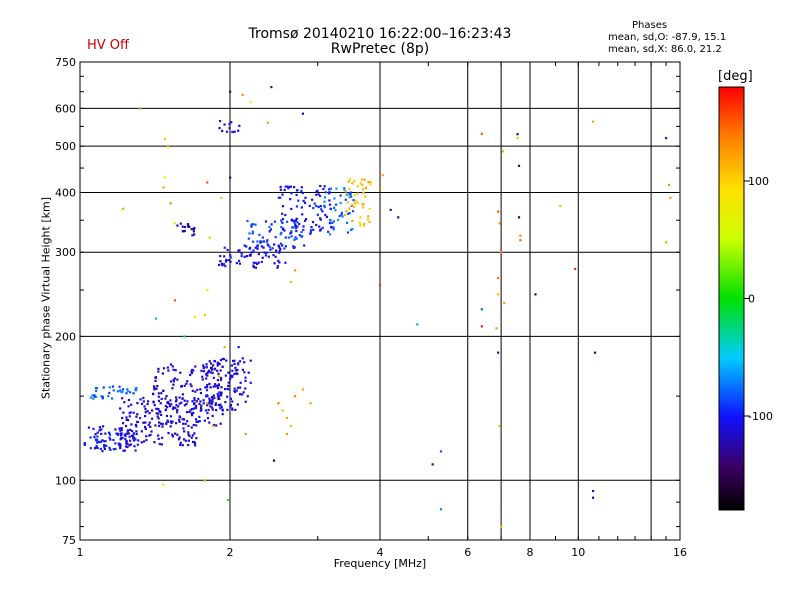 The image size is (800, 600). What do you see at coordinates (65, 252) in the screenshot?
I see `y-tick-label: 300` at bounding box center [65, 252].